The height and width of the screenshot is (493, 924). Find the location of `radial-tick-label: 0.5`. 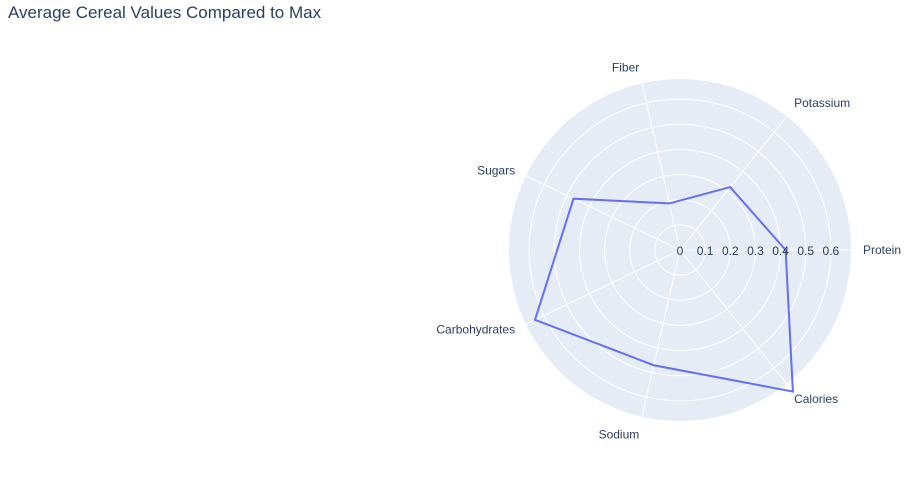

radial-tick-label: 0.5 is located at coordinates (805, 251).